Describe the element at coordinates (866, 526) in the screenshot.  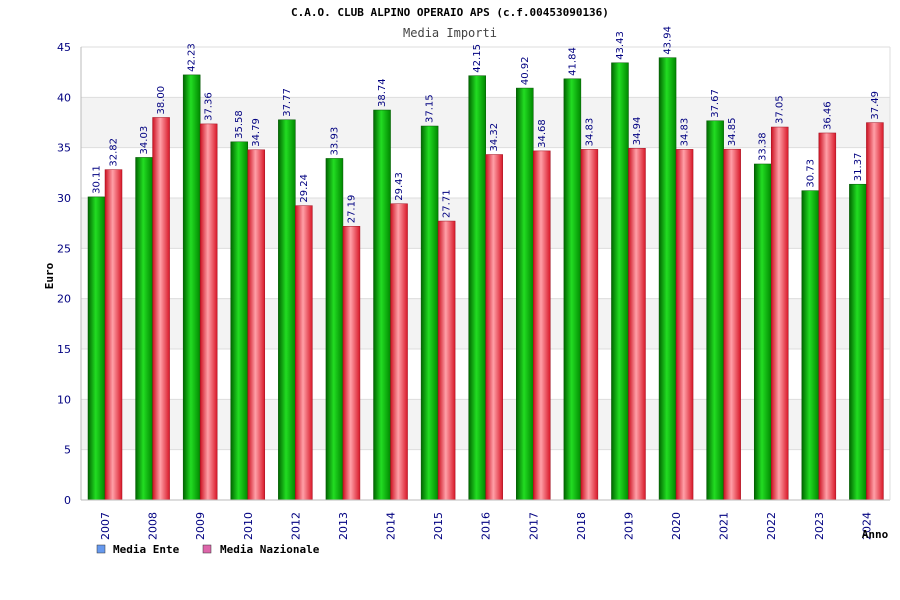
I see `x-tick-label-2024: 2024` at that location.